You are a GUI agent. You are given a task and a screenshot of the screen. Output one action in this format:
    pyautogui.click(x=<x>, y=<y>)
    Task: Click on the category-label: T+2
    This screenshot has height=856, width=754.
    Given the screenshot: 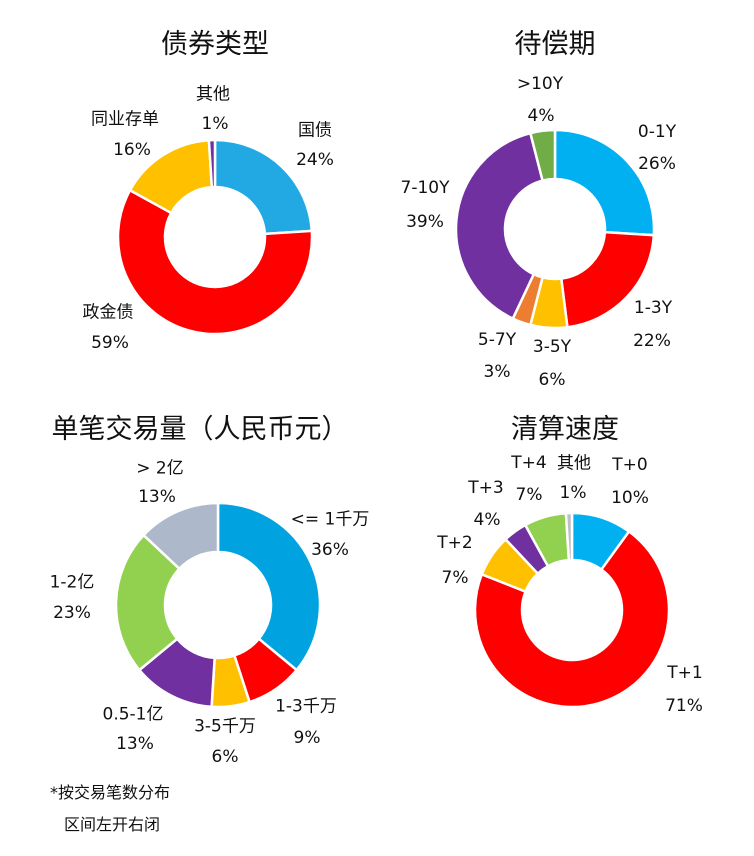 What is the action you would take?
    pyautogui.click(x=455, y=543)
    